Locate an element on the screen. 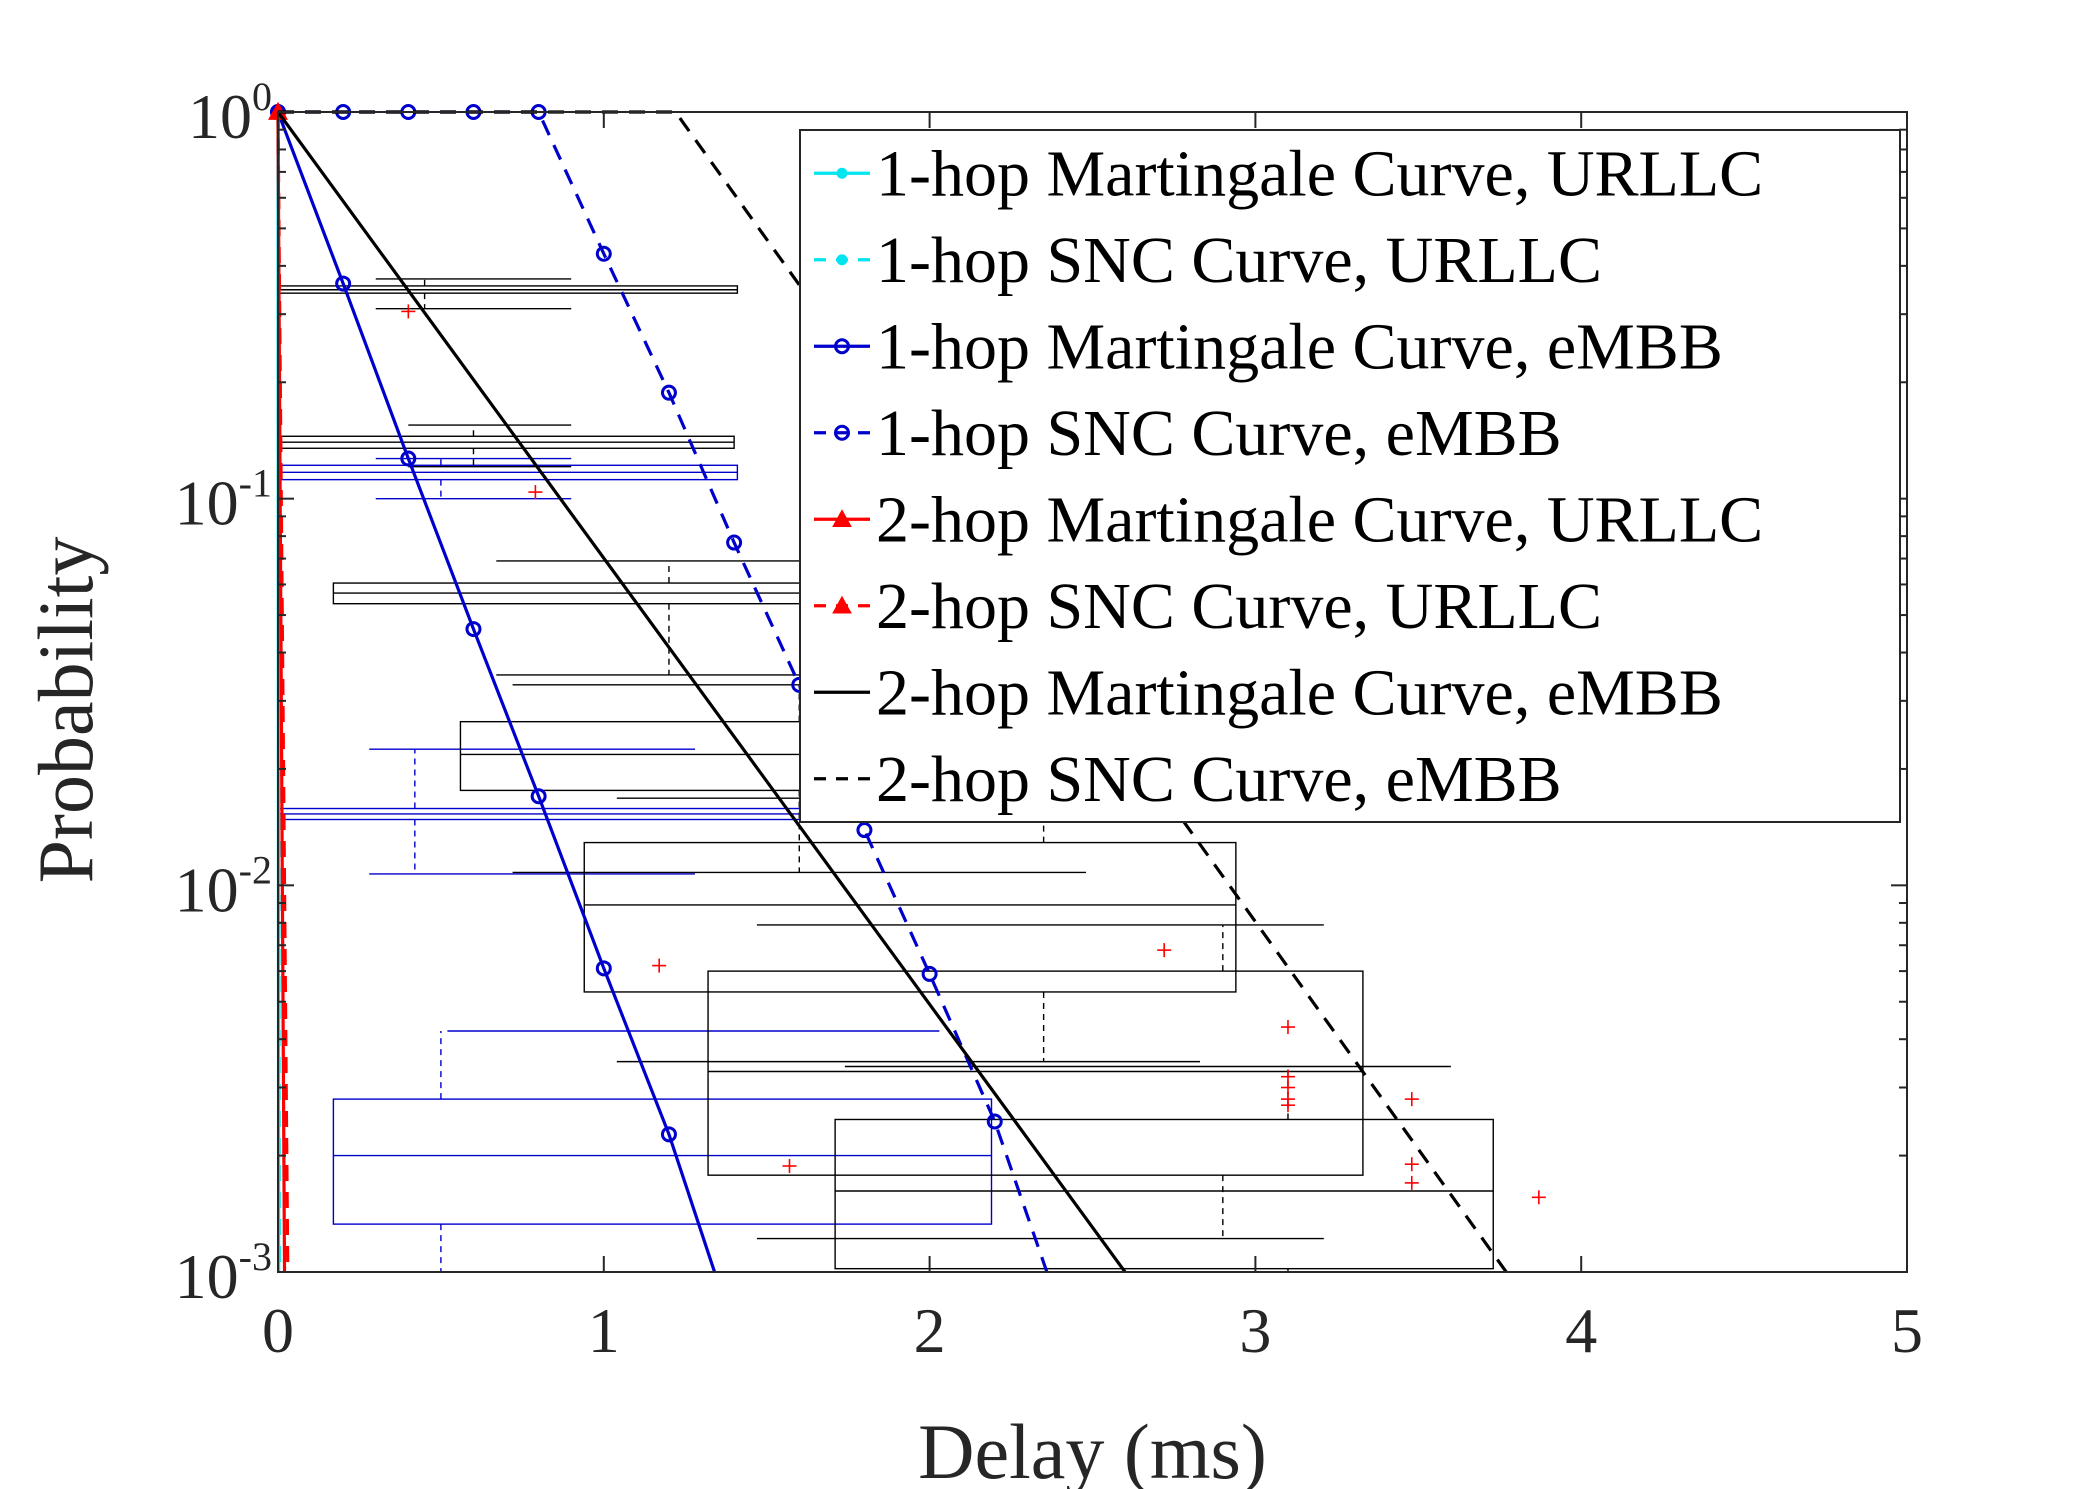  legend-entry-label: 1-hop Martingale Curve, URLLC is located at coordinates (1319, 173).